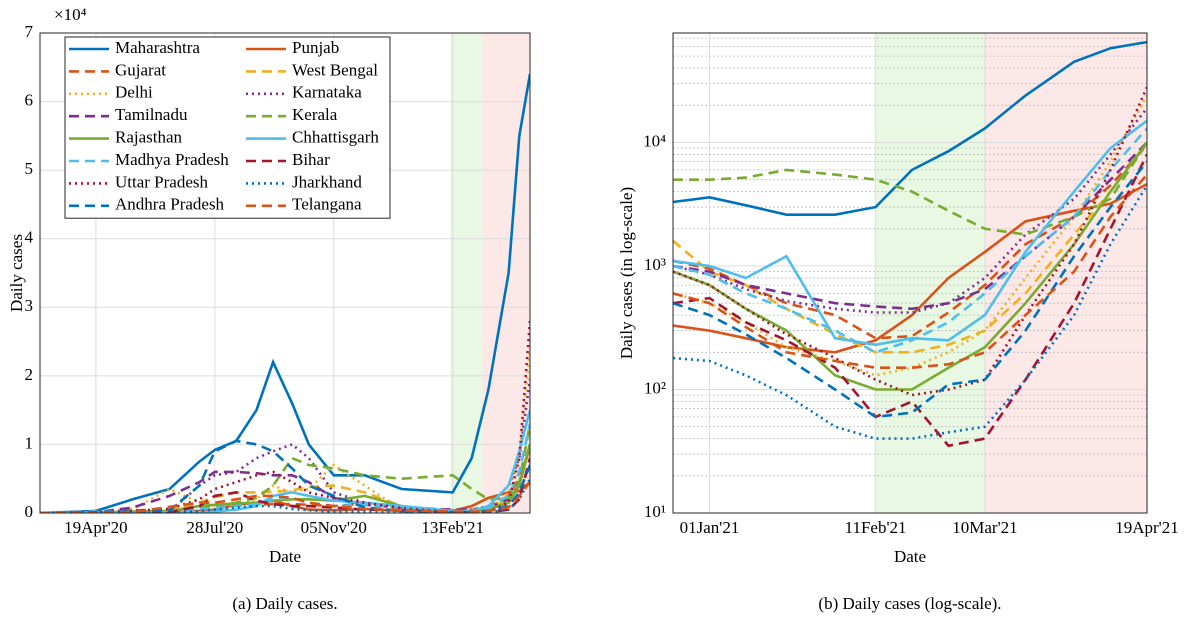  What do you see at coordinates (70, 14) in the screenshot?
I see `y-multiplier: ×10⁴` at bounding box center [70, 14].